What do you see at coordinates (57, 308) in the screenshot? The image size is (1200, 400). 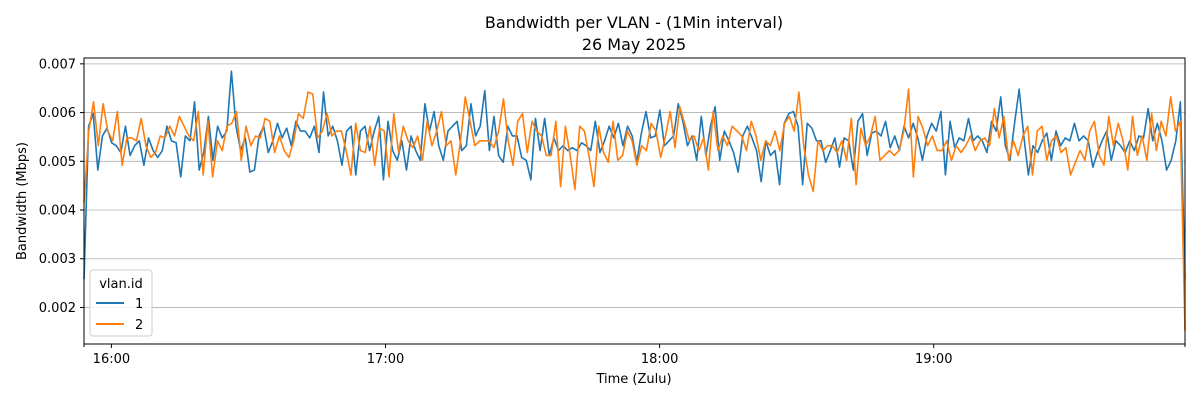 I see `y-tick-label: 0.002` at bounding box center [57, 308].